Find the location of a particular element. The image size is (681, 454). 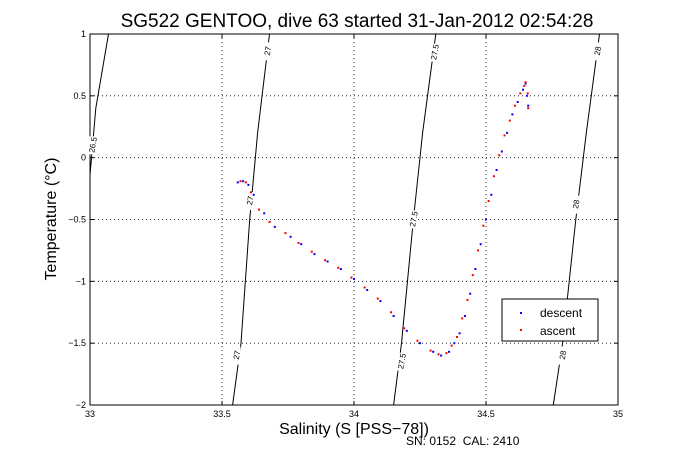

x-tick-label: 33 is located at coordinates (90, 414).